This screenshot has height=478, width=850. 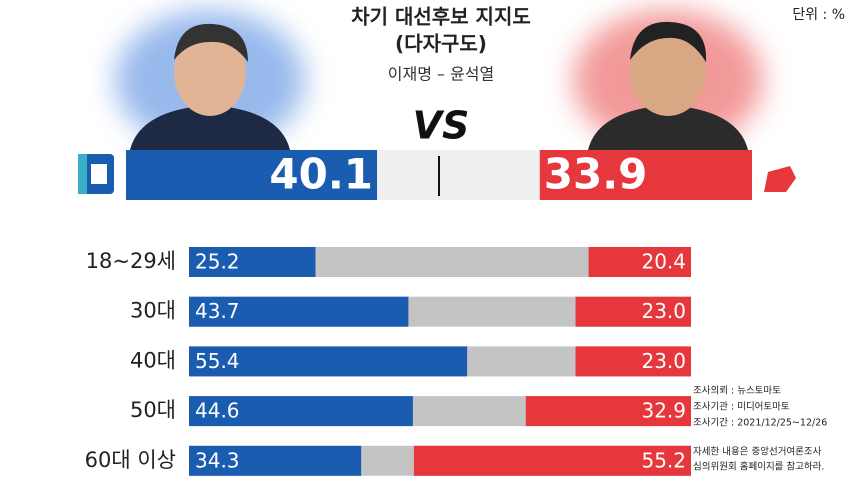 I want to click on left-portrait, so click(x=210, y=80).